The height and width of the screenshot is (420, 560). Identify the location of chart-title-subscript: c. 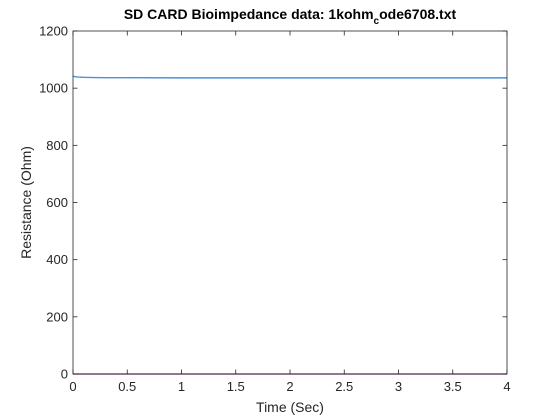
(377, 21).